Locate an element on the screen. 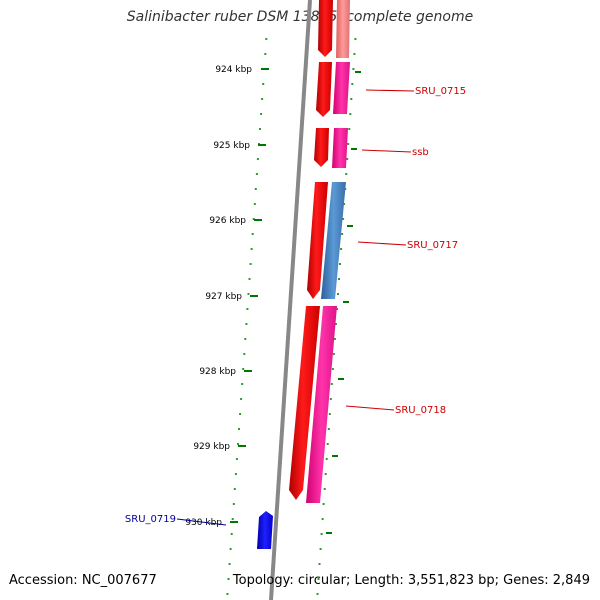 Image resolution: width=600 pixels, height=600 pixels. scale-tick: 927 kbp is located at coordinates (231, 297).